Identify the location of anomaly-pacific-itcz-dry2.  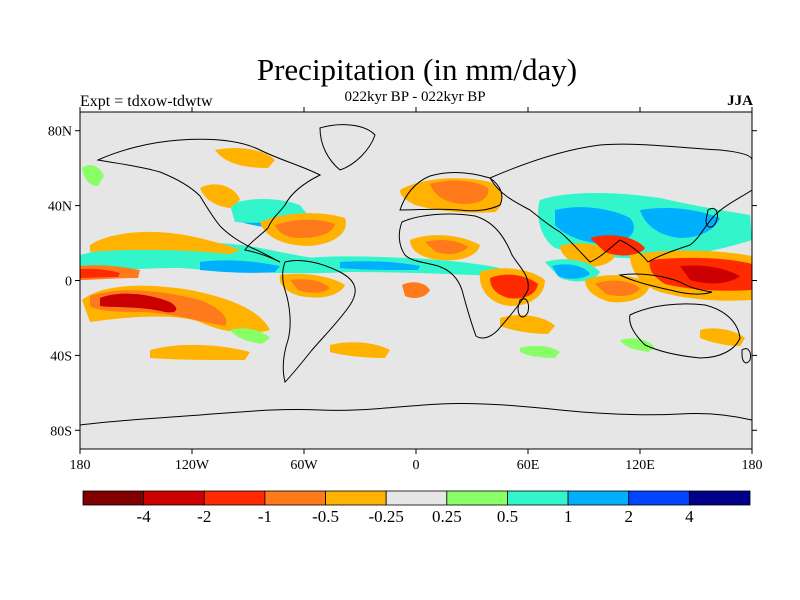
(100, 273).